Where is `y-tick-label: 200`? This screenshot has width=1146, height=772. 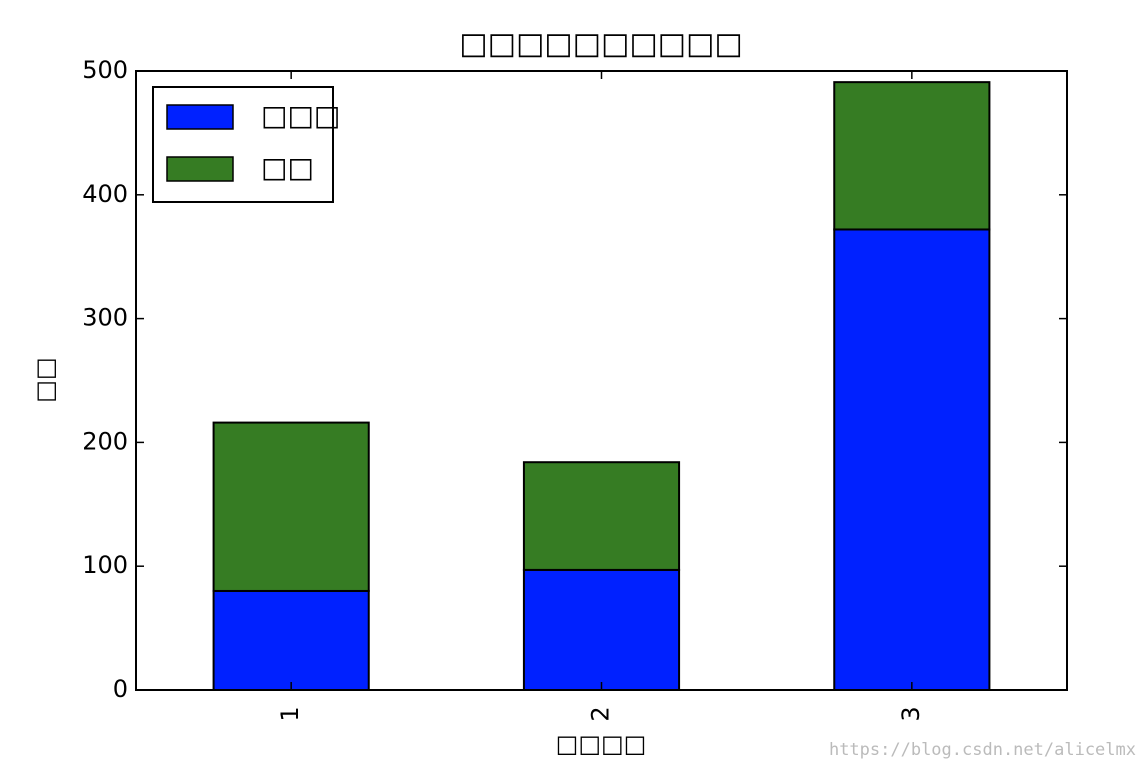 y-tick-label: 200 is located at coordinates (105, 441).